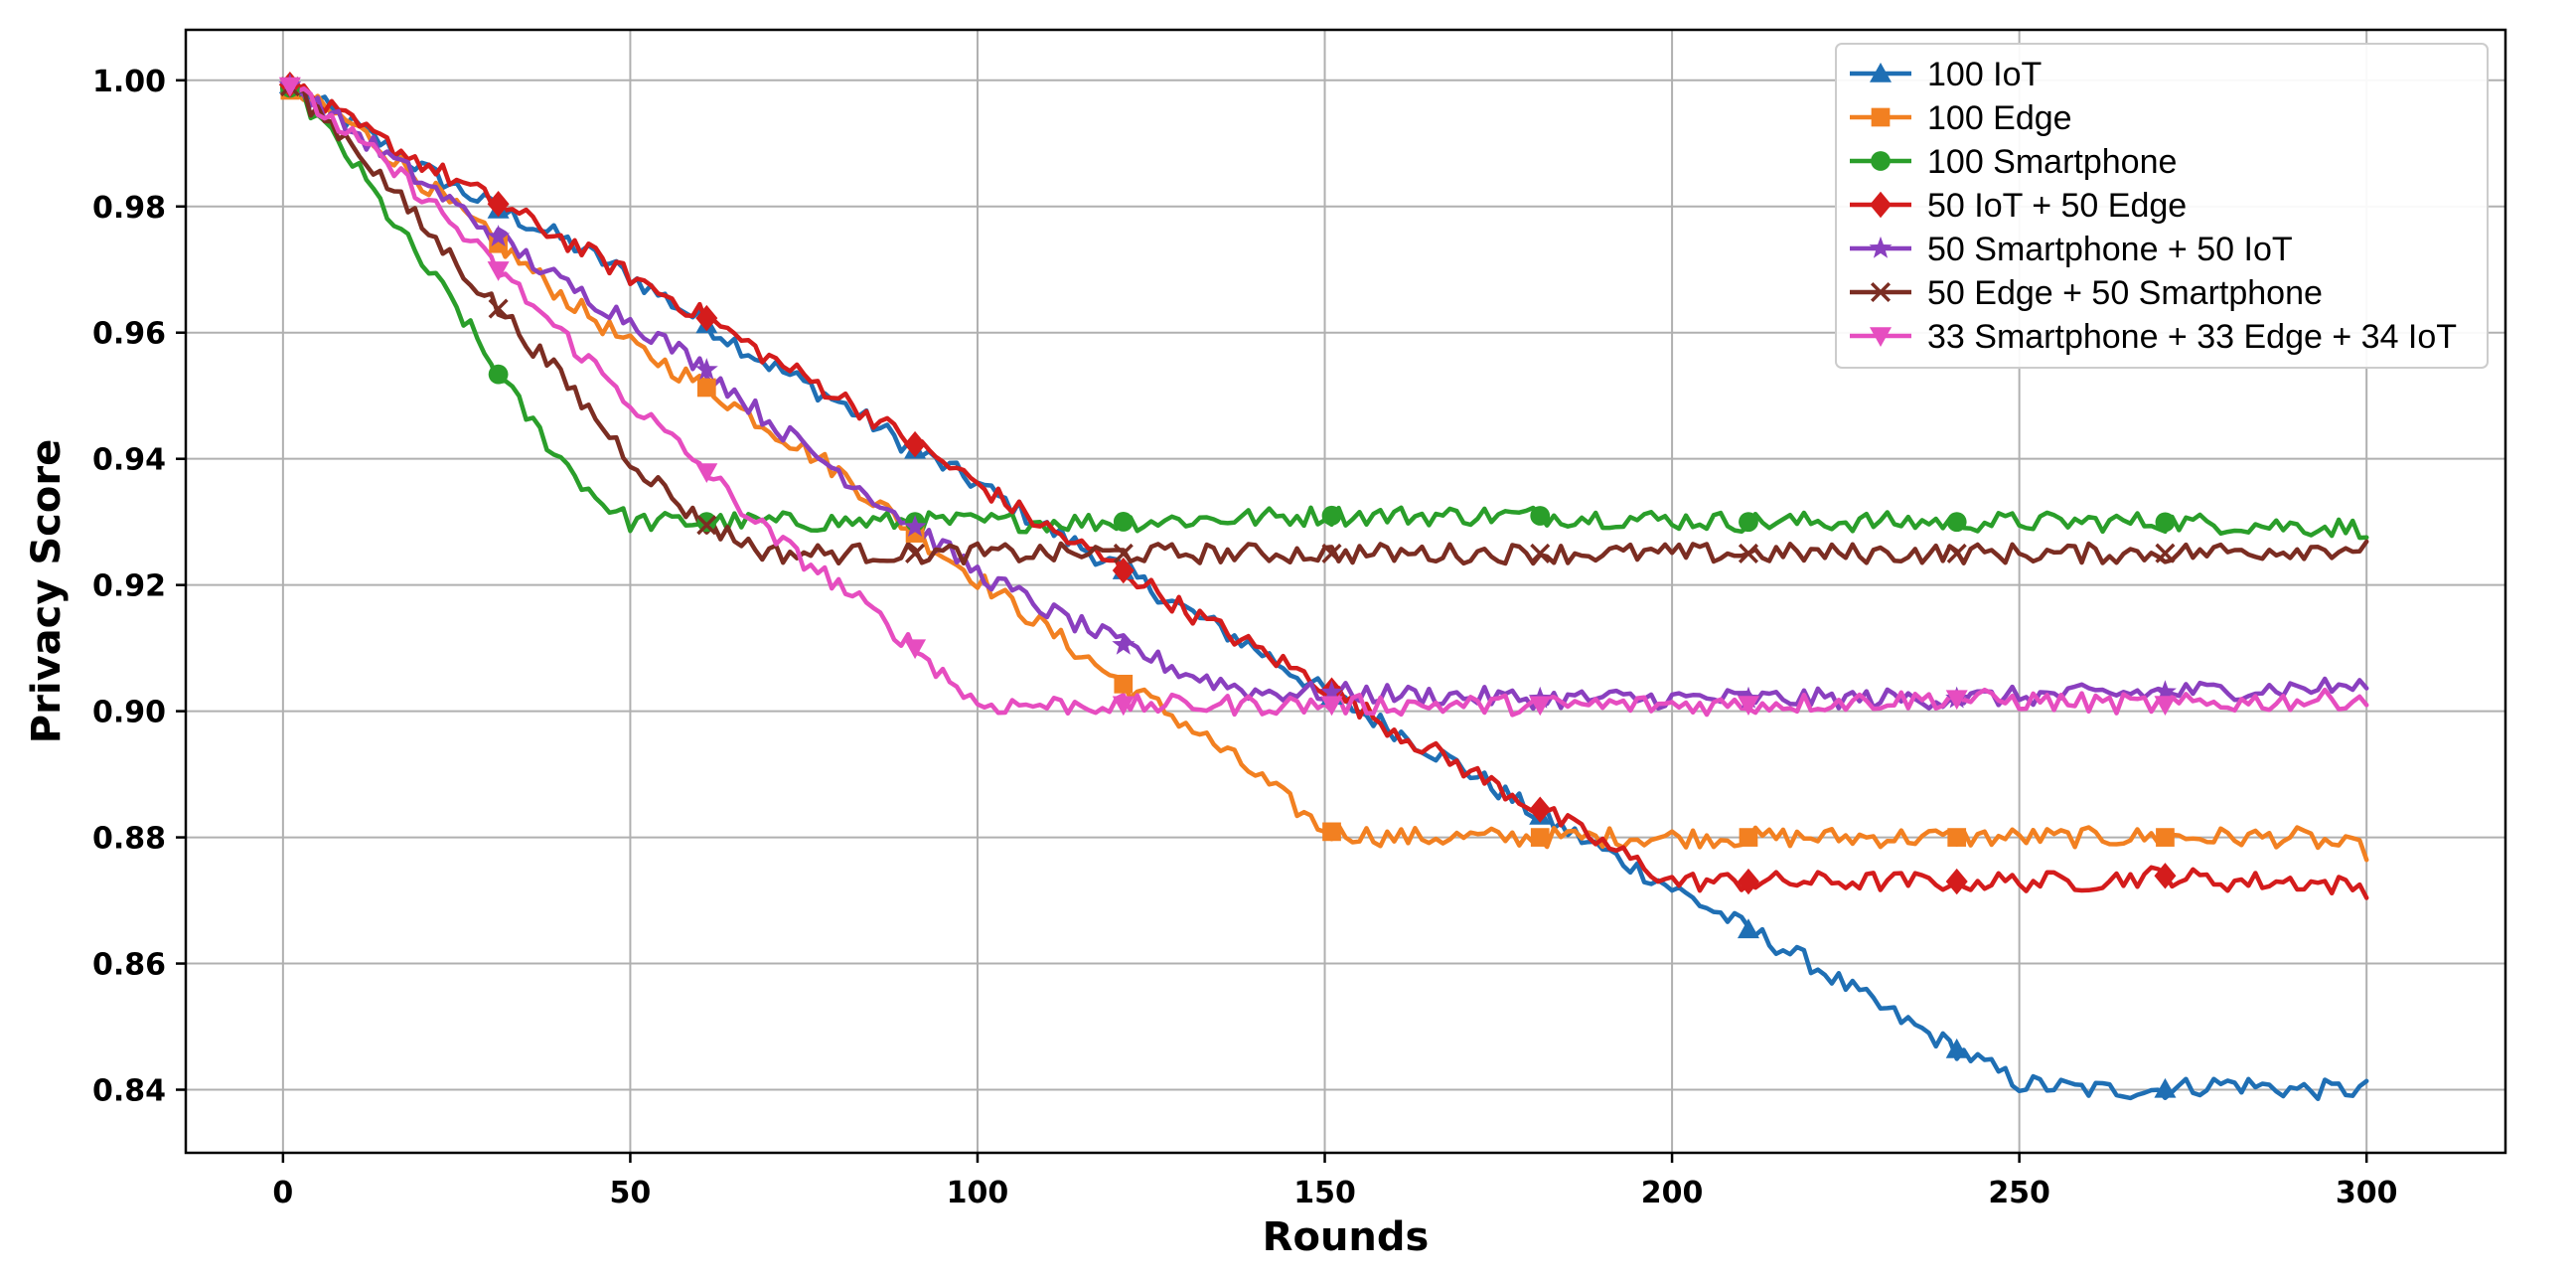 The image size is (2576, 1283). What do you see at coordinates (47, 591) in the screenshot?
I see `y-axis-label: Privacy Score` at bounding box center [47, 591].